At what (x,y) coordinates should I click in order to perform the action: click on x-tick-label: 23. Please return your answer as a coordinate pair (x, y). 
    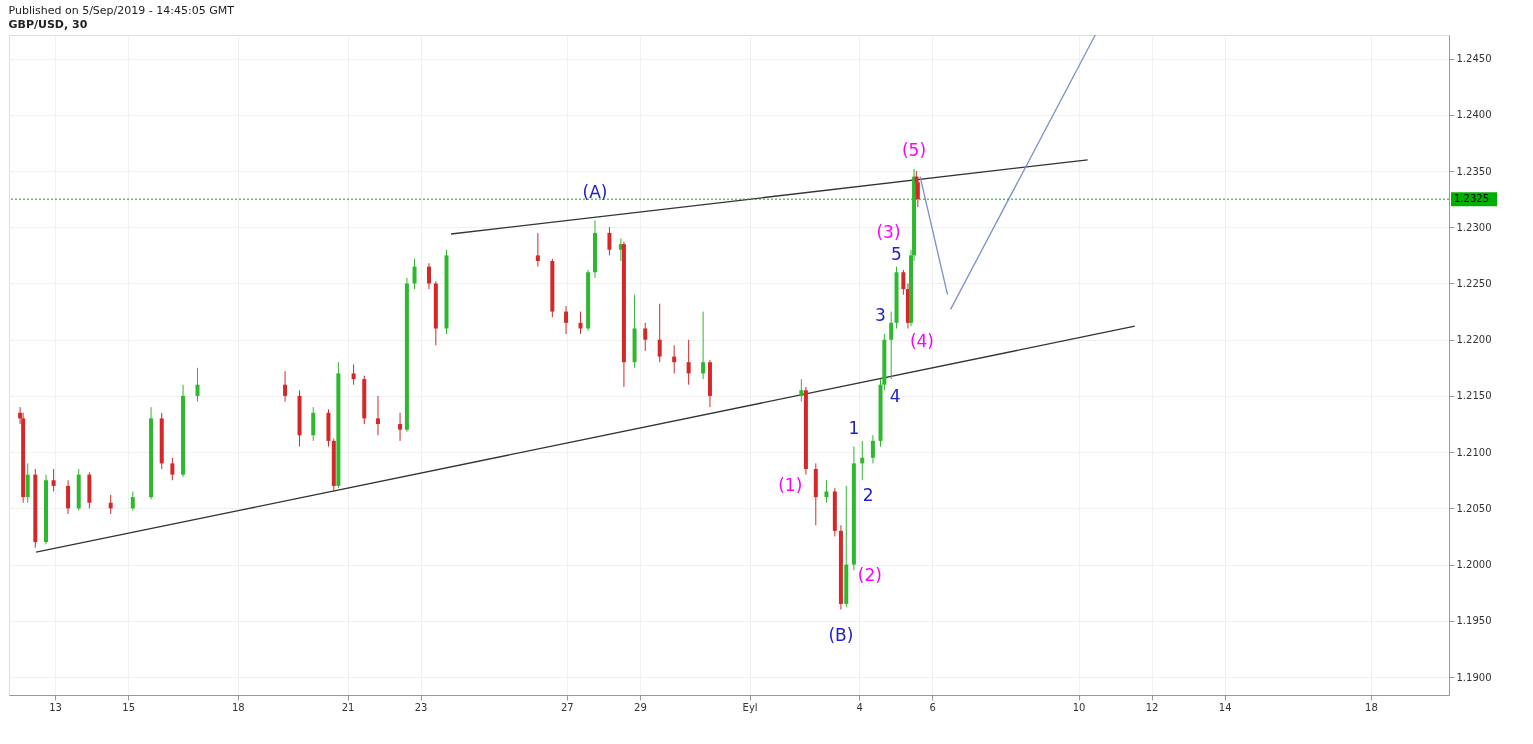
    Looking at the image, I should click on (421, 707).